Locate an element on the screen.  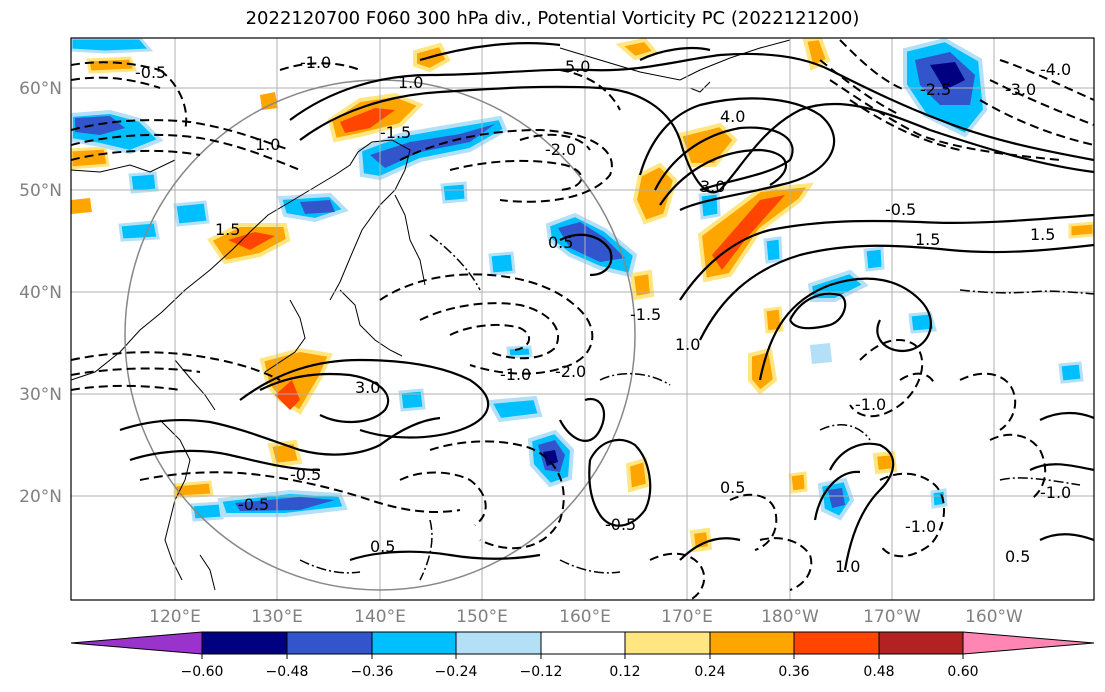
latitude-labels: 60°N 50°N 40°N 30°N 20°N is located at coordinates (40, 293).